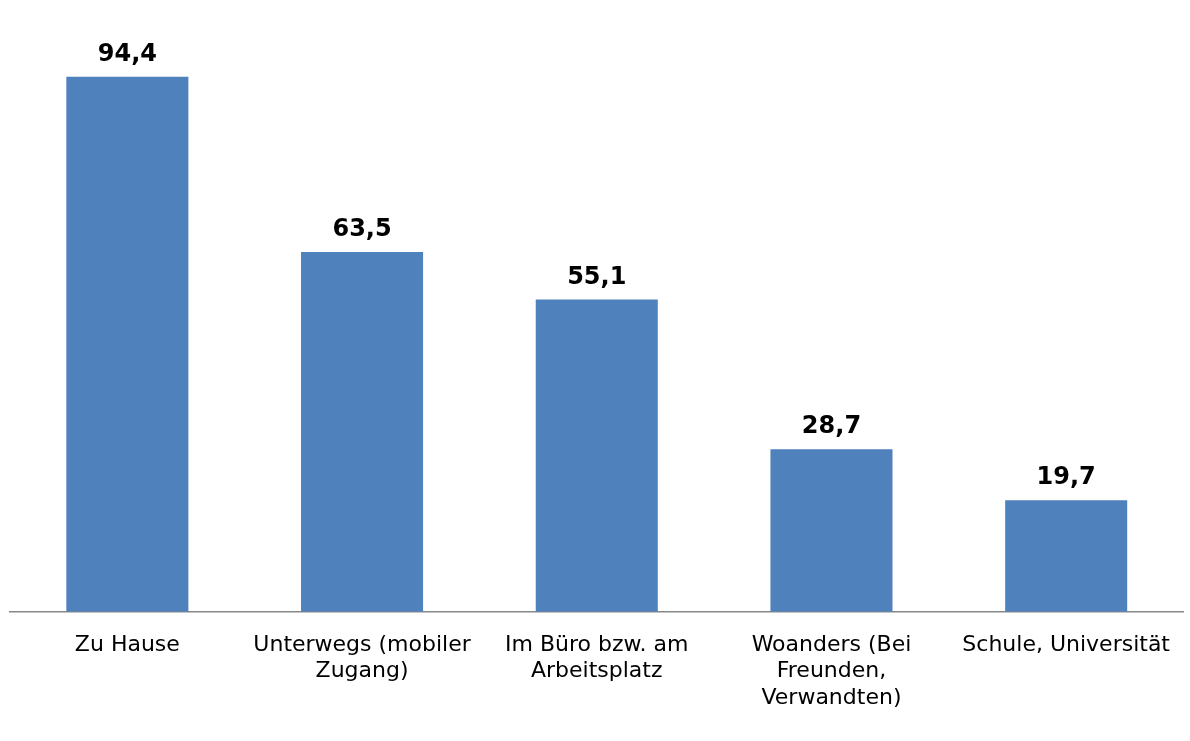 The width and height of the screenshot is (1190, 741). Describe the element at coordinates (127, 643) in the screenshot. I see `x-tick-label: Zu Hause` at that location.